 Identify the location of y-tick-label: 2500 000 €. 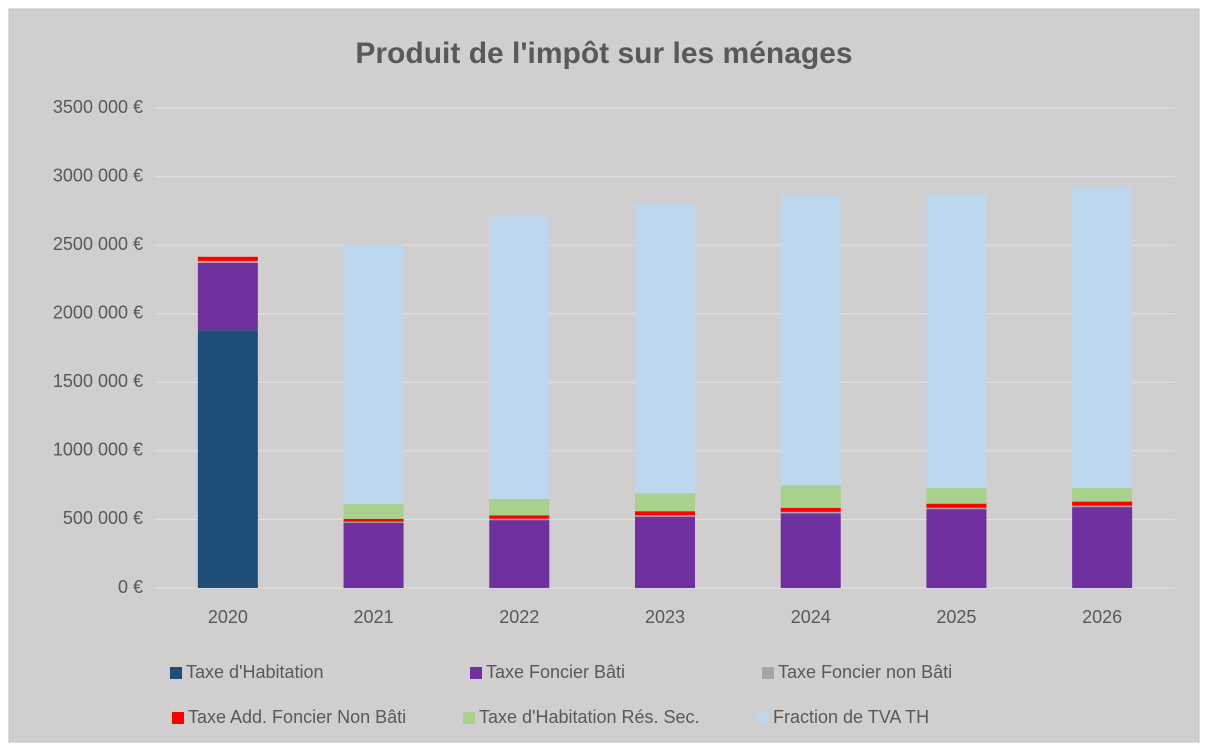
(98, 244).